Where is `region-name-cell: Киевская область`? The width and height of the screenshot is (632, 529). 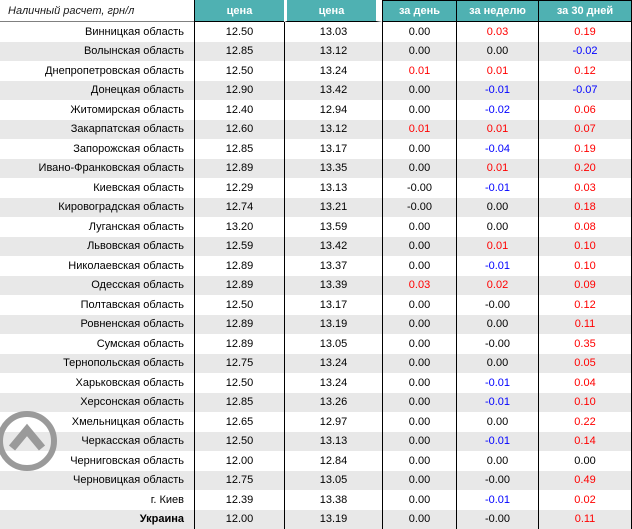
region-name-cell: Киевская область is located at coordinates (138, 187).